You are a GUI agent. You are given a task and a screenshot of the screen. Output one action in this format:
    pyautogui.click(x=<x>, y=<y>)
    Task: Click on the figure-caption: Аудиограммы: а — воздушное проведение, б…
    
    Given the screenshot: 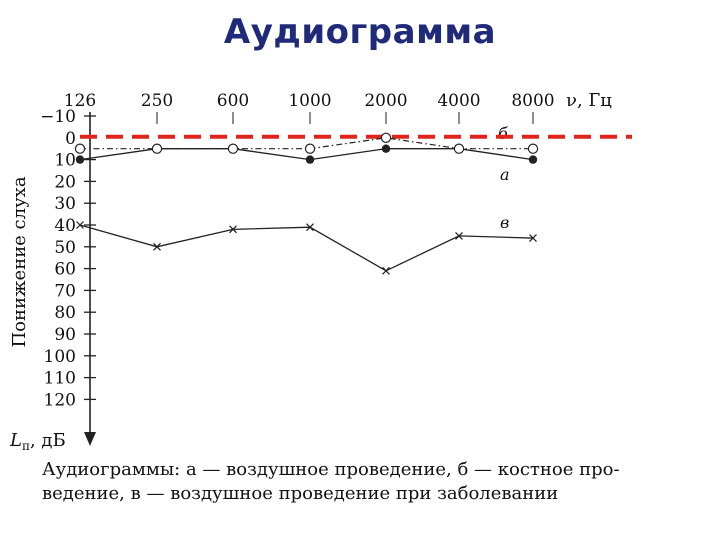 What is the action you would take?
    pyautogui.click(x=377, y=482)
    